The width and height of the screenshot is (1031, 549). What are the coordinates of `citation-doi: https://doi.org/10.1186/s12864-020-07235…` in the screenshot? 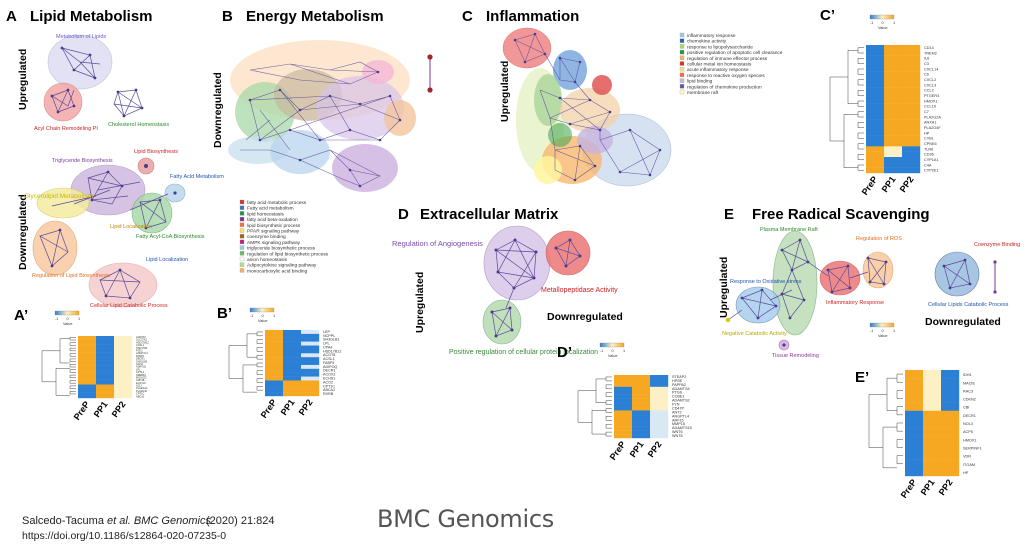 It's located at (124, 536).